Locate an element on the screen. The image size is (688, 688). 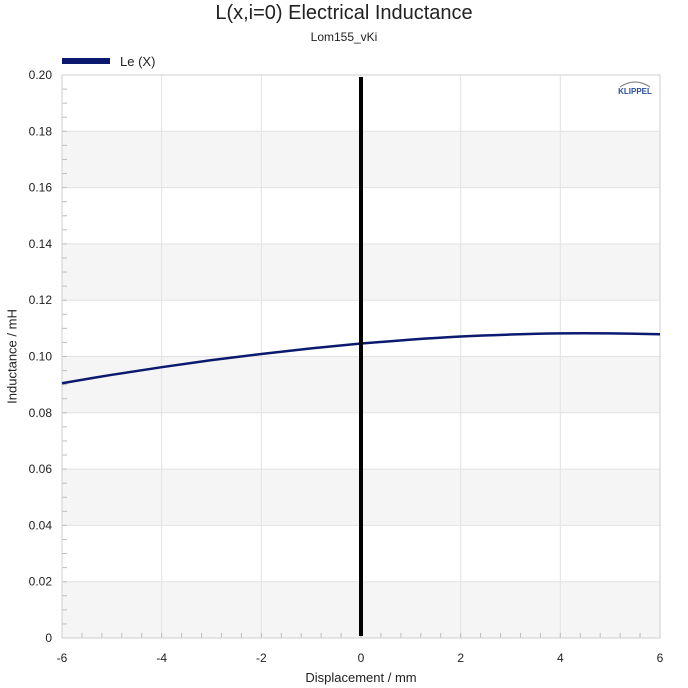
x-tick-label: 4 is located at coordinates (560, 658).